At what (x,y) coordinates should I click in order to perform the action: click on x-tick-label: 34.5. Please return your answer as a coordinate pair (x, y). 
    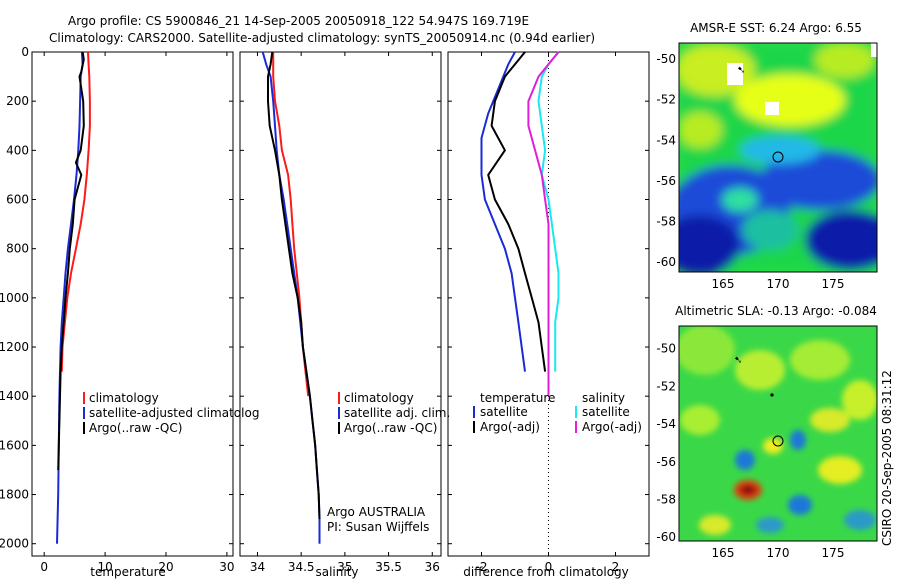
    Looking at the image, I should click on (301, 567).